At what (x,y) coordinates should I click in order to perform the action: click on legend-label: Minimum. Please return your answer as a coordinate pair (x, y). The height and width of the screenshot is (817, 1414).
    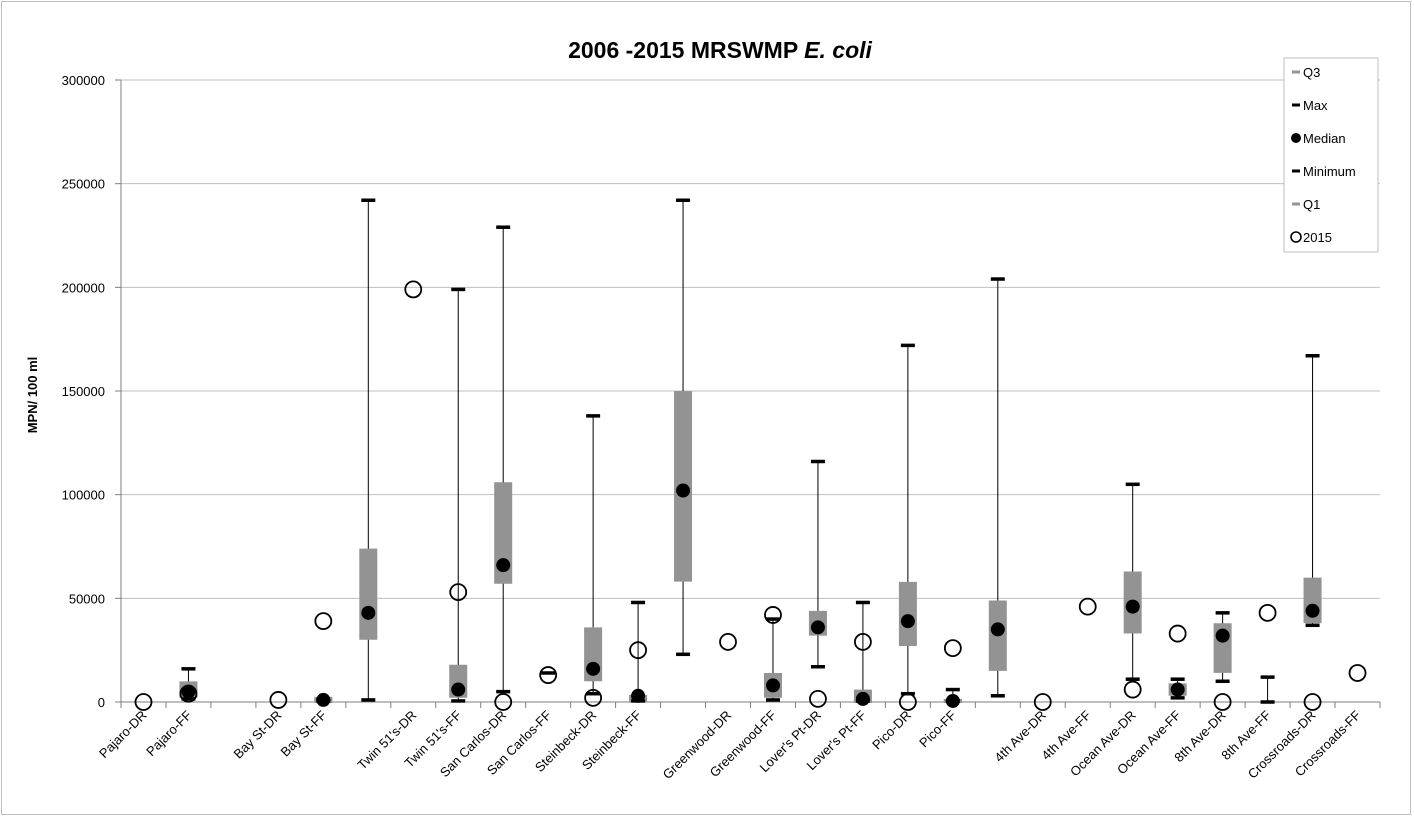
    Looking at the image, I should click on (1329, 171).